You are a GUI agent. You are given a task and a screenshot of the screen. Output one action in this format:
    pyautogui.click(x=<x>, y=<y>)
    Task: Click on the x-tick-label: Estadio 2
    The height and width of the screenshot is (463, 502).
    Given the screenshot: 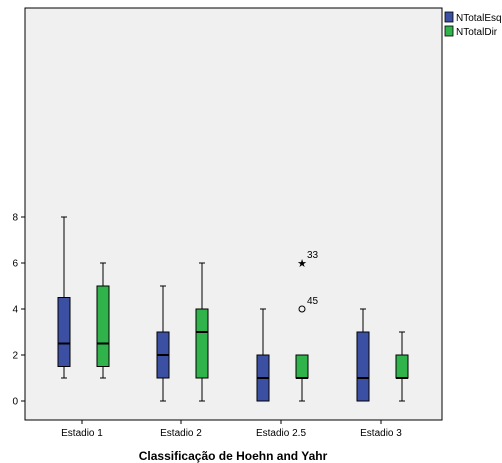 What is the action you would take?
    pyautogui.click(x=181, y=433)
    